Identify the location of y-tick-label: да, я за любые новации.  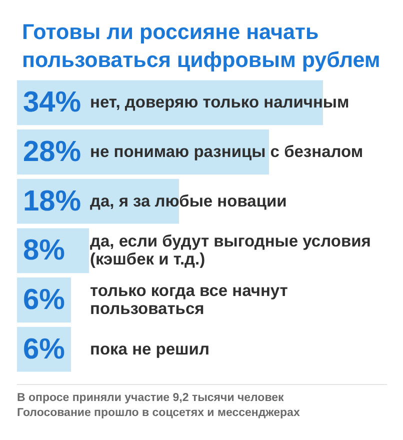
(188, 201).